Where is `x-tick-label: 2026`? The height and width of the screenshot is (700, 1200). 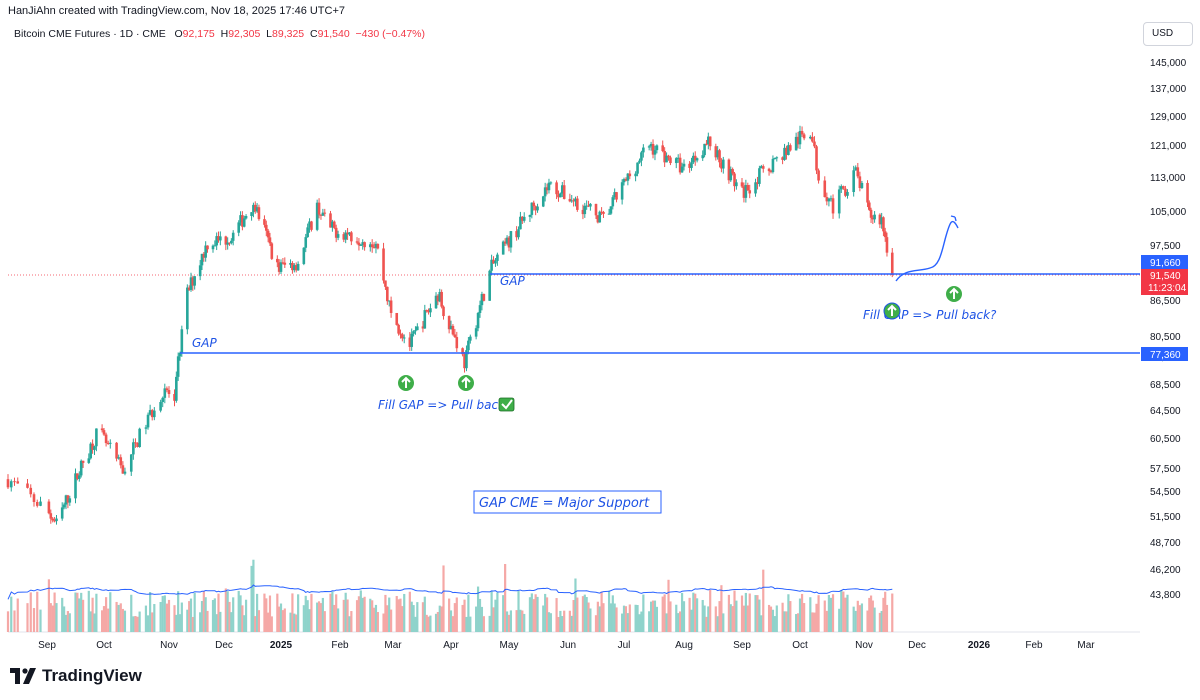 x-tick-label: 2026 is located at coordinates (979, 645).